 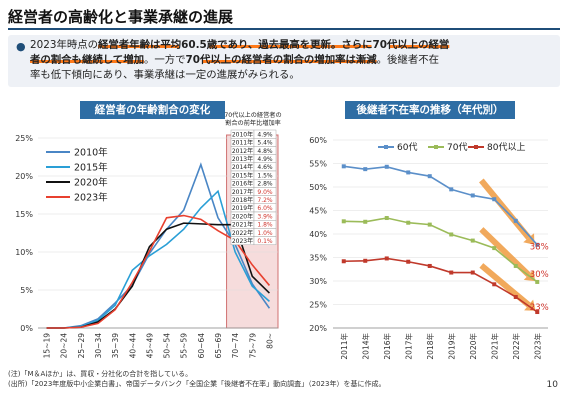 What do you see at coordinates (91, 198) in the screenshot?
I see `legend-label: 2023年` at bounding box center [91, 198].